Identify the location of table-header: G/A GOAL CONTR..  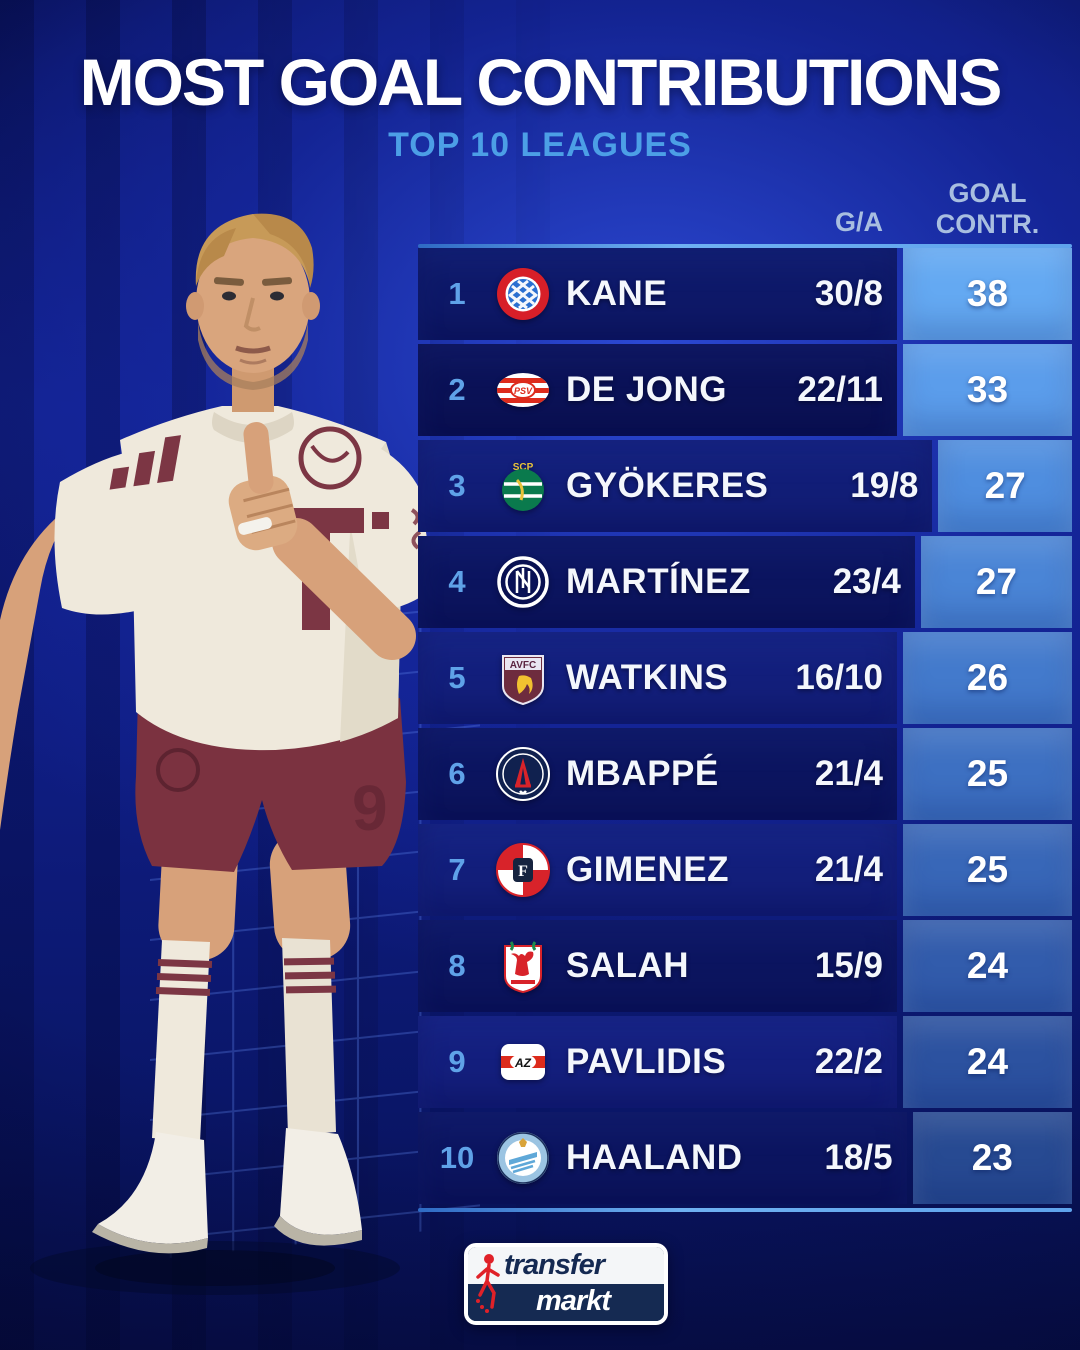
(745, 211).